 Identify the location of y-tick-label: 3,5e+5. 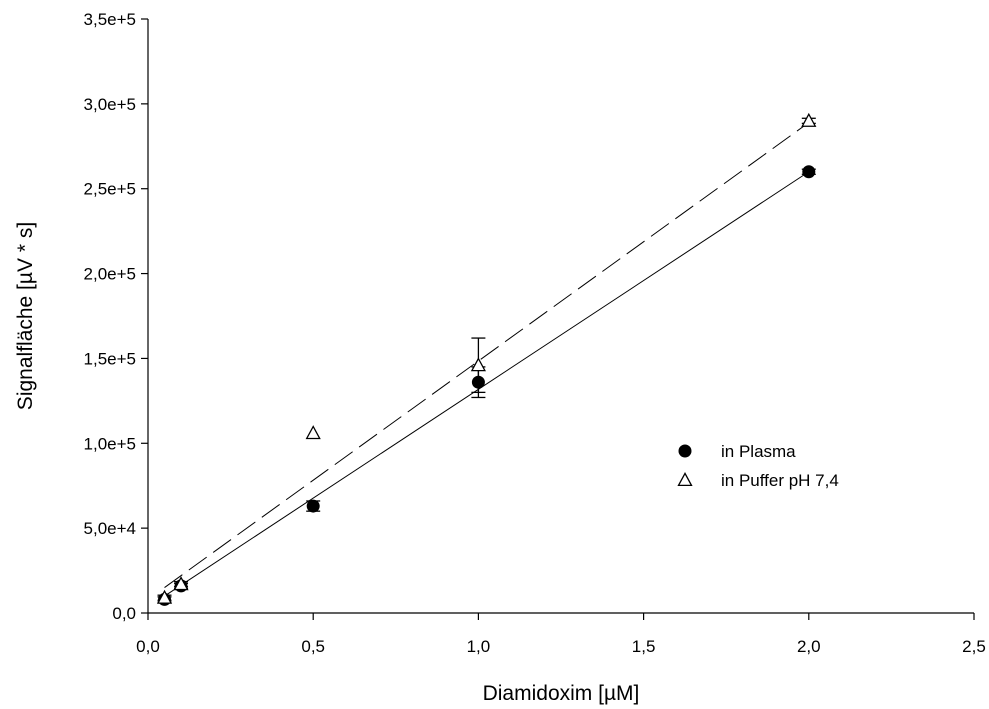
(110, 19).